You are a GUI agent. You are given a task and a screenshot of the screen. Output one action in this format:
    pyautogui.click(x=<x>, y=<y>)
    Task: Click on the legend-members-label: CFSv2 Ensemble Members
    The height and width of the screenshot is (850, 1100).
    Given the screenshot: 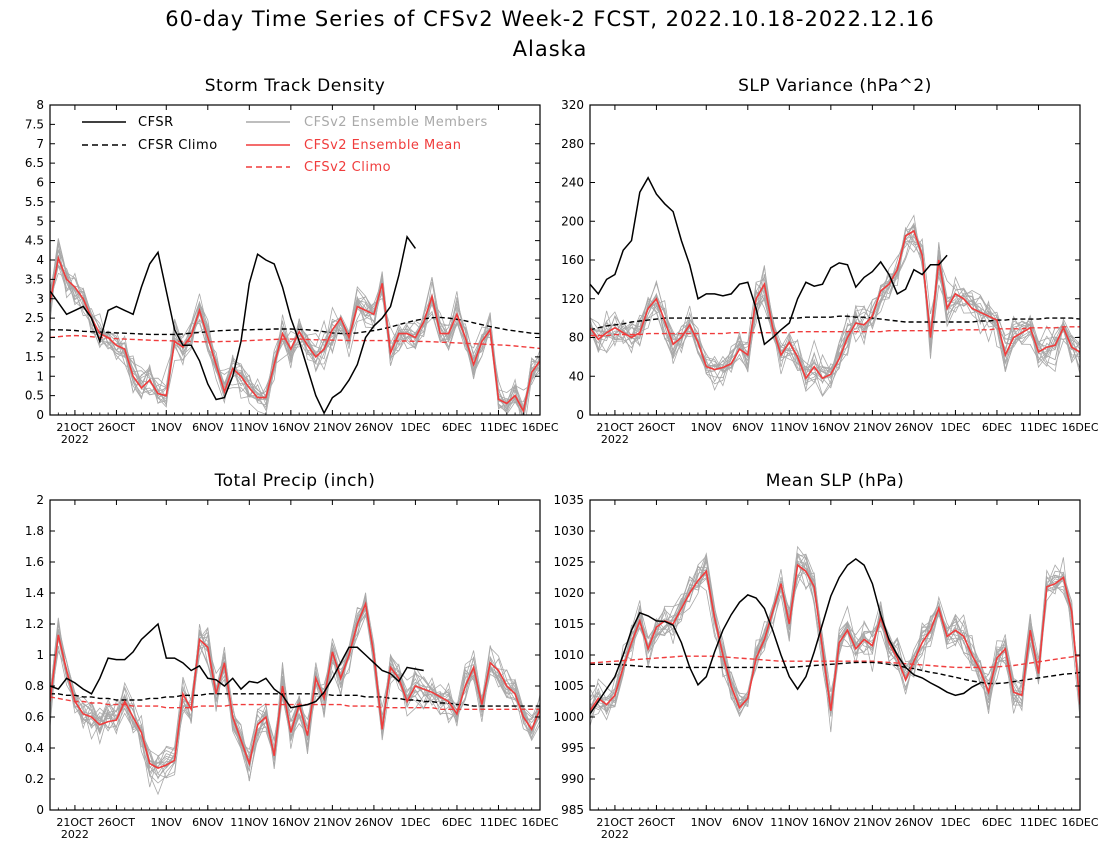 What is the action you would take?
    pyautogui.click(x=396, y=122)
    